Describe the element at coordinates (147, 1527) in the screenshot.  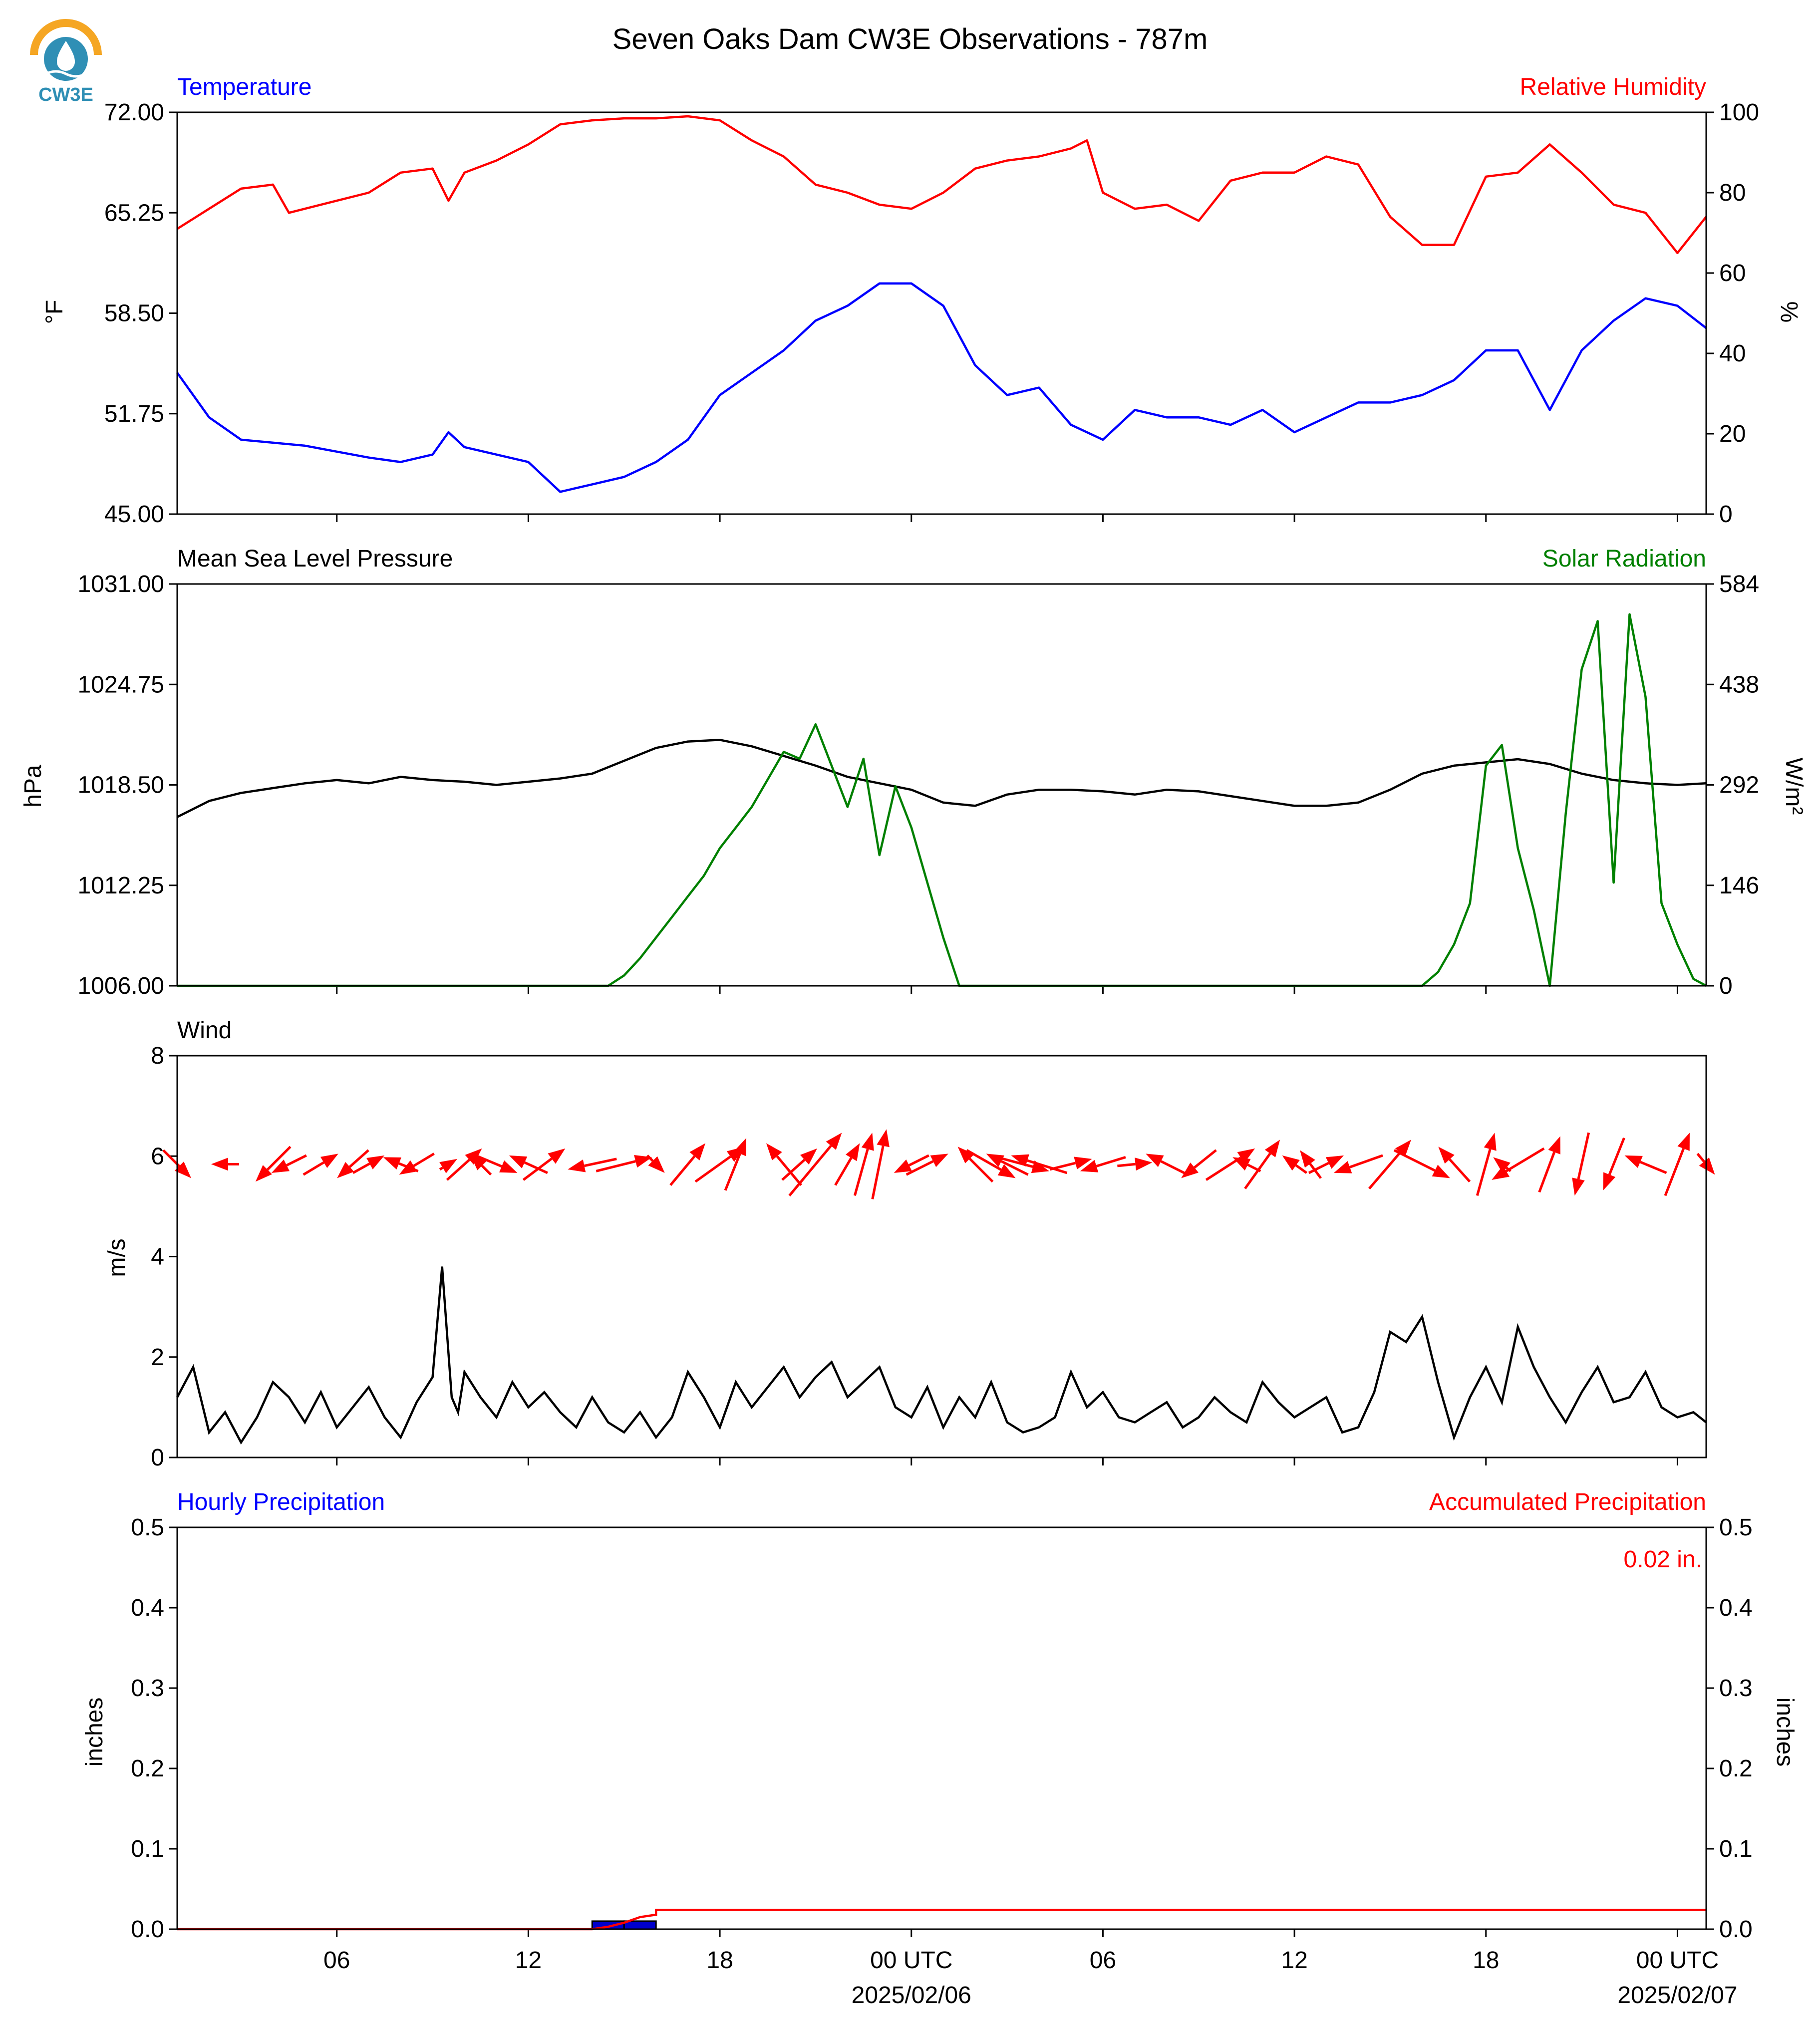
I see `y-tick-label-left: 0.5` at that location.